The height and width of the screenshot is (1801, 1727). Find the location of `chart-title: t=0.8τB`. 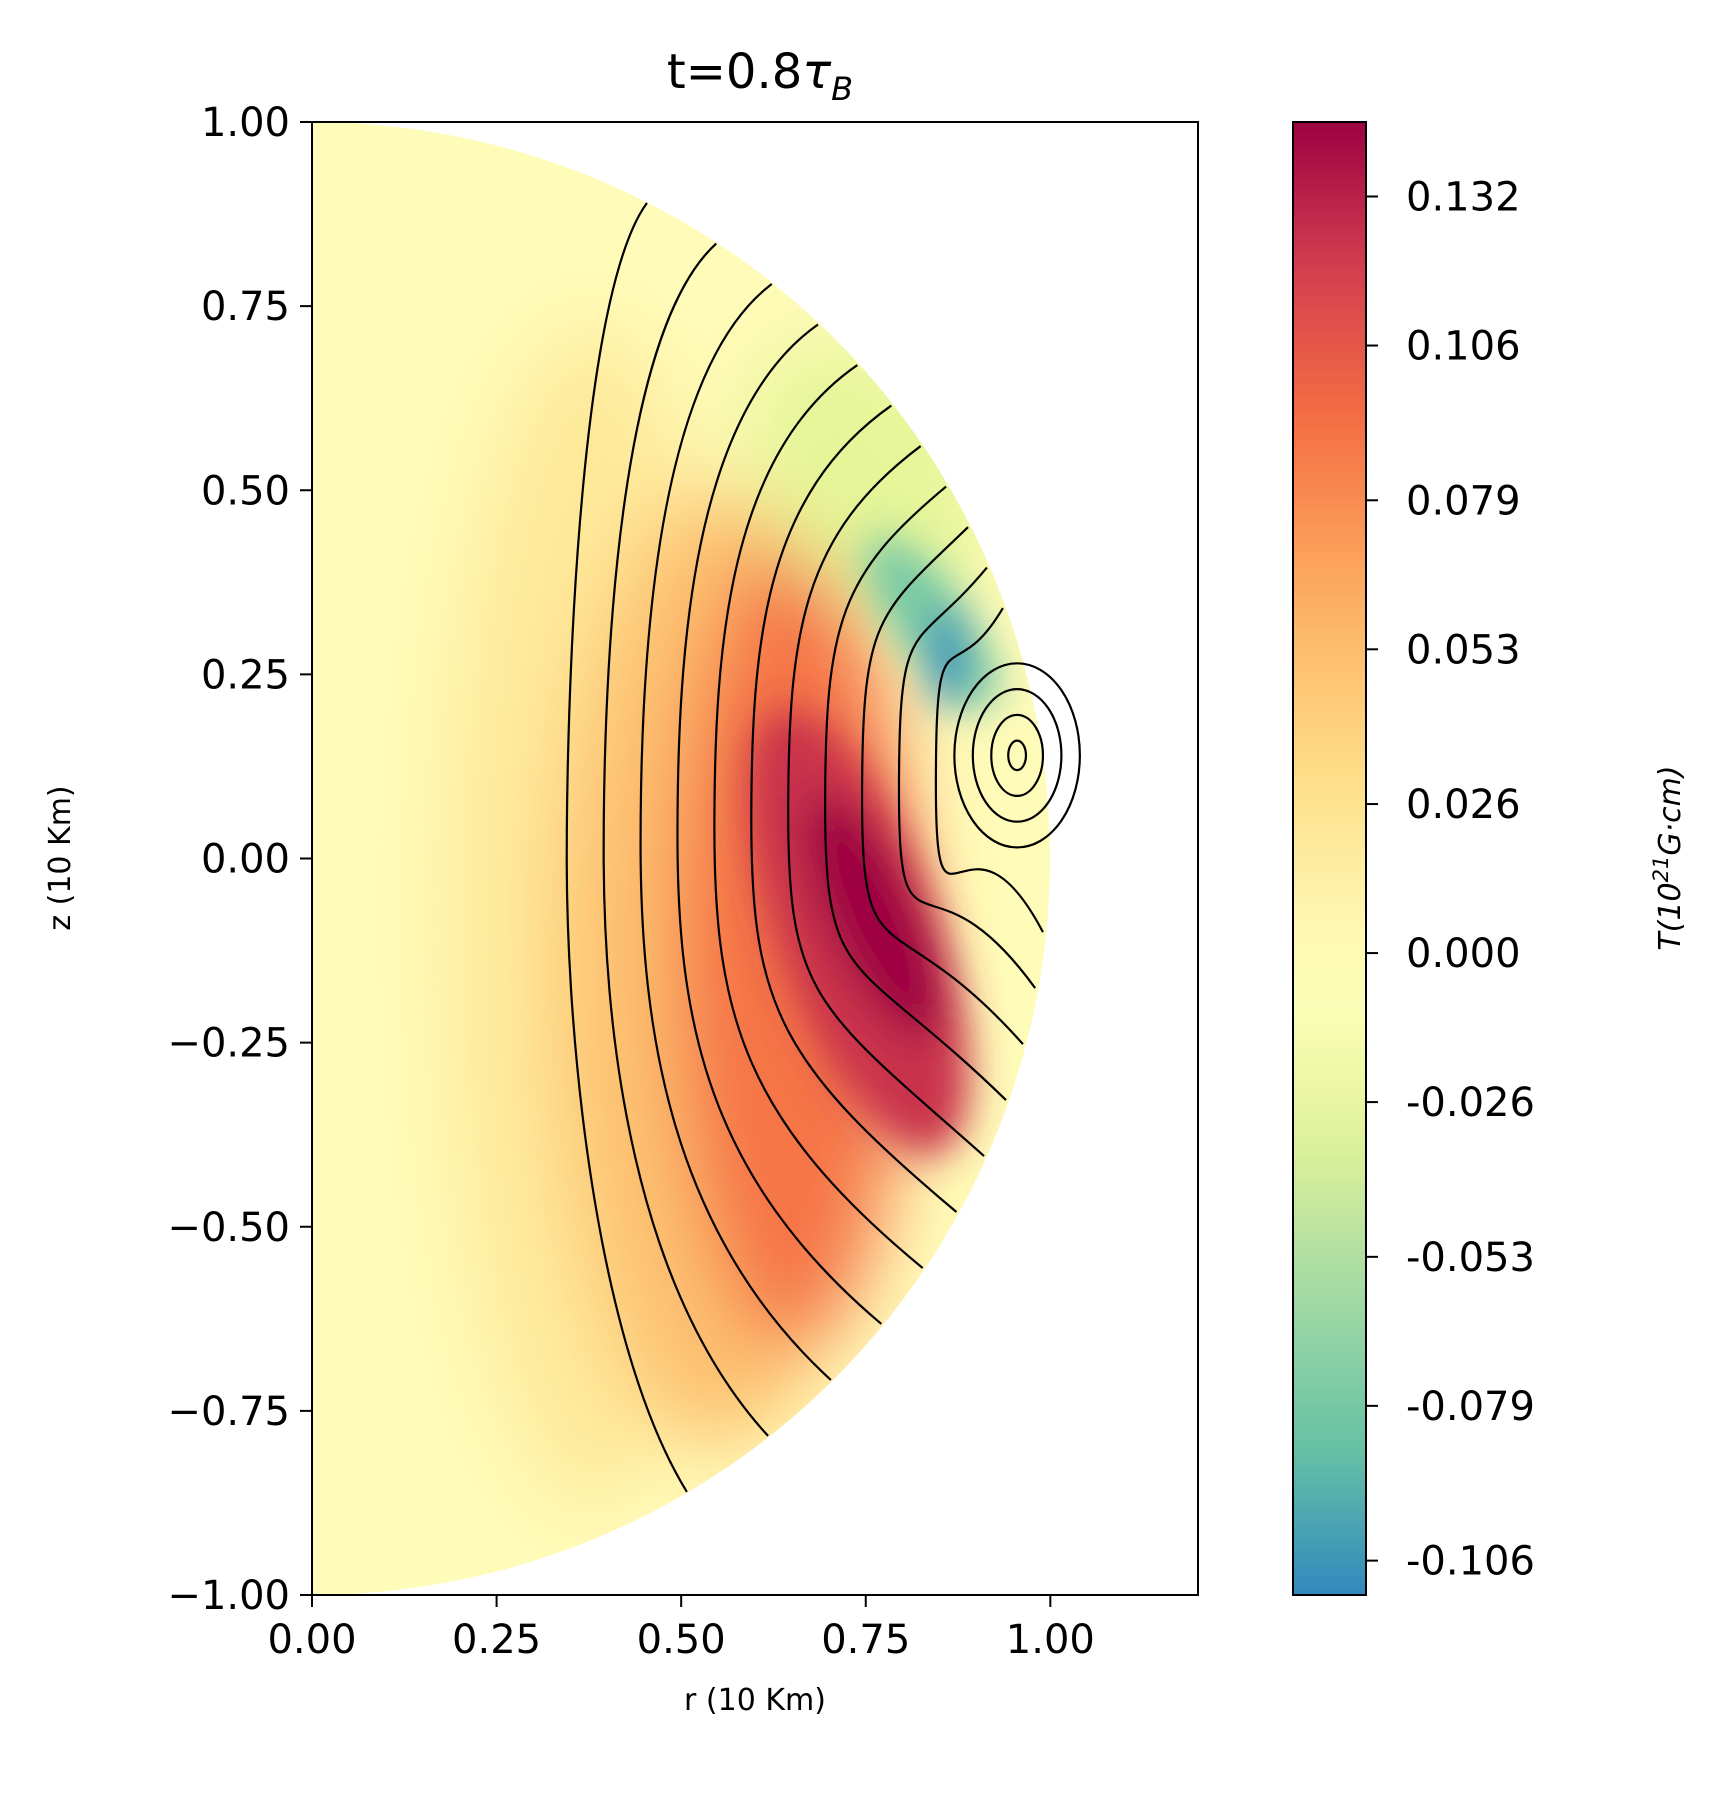

chart-title: t=0.8τB is located at coordinates (760, 76).